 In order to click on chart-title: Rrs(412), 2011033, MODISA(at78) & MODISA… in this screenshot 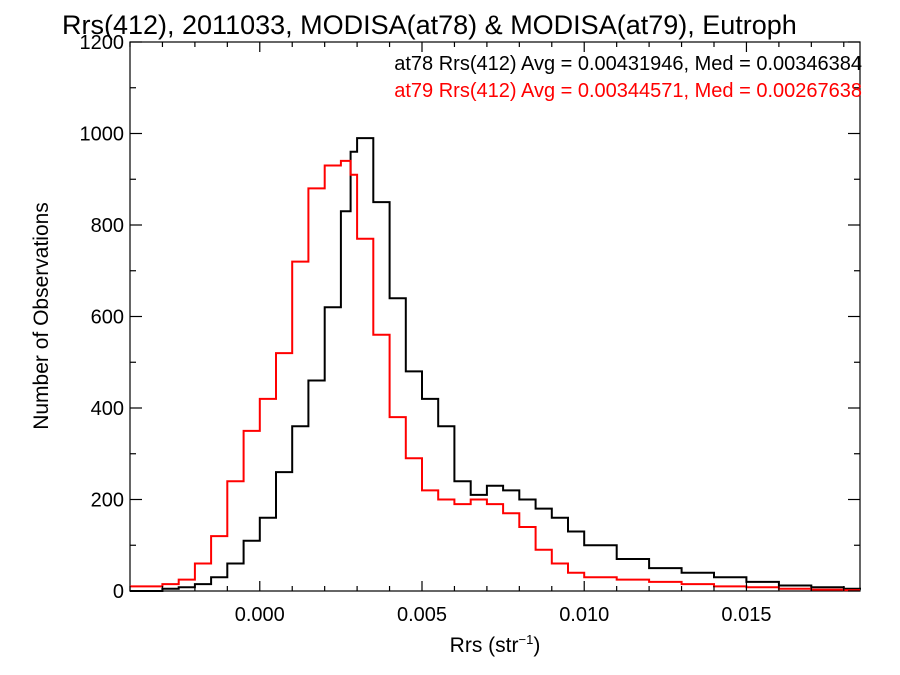, I will do `click(429, 25)`.